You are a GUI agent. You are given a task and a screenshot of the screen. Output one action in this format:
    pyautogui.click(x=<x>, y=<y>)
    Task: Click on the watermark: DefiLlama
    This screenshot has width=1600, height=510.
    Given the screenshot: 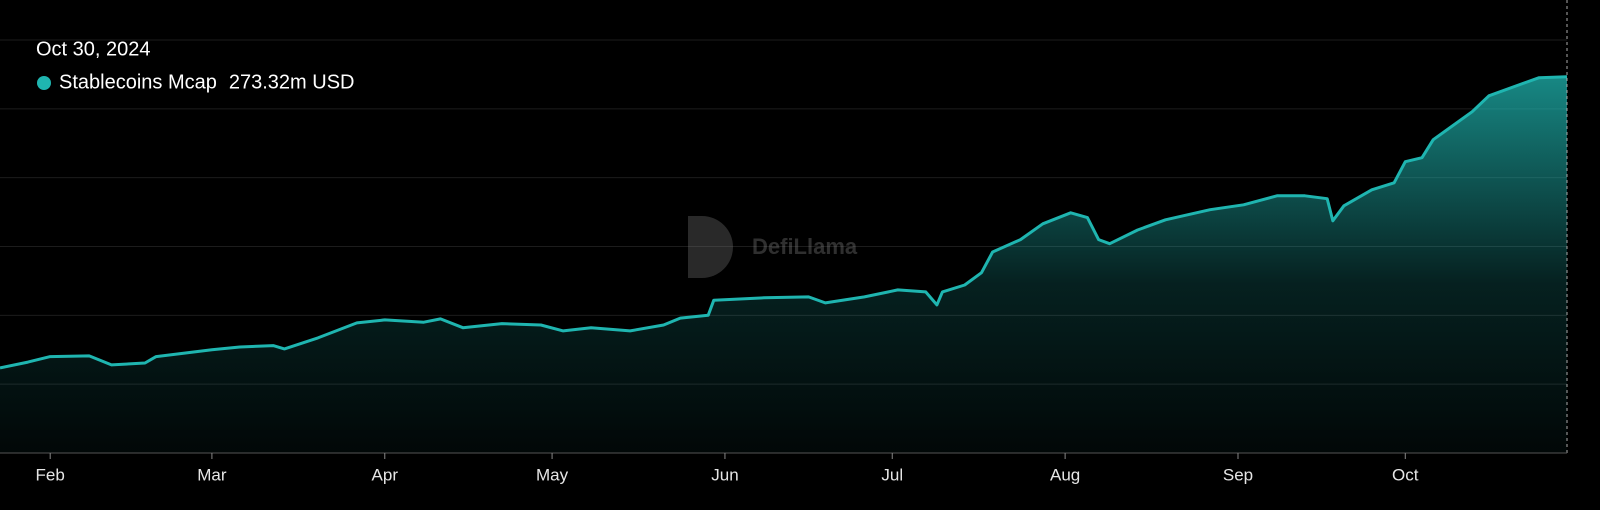 What is the action you would take?
    pyautogui.click(x=805, y=246)
    